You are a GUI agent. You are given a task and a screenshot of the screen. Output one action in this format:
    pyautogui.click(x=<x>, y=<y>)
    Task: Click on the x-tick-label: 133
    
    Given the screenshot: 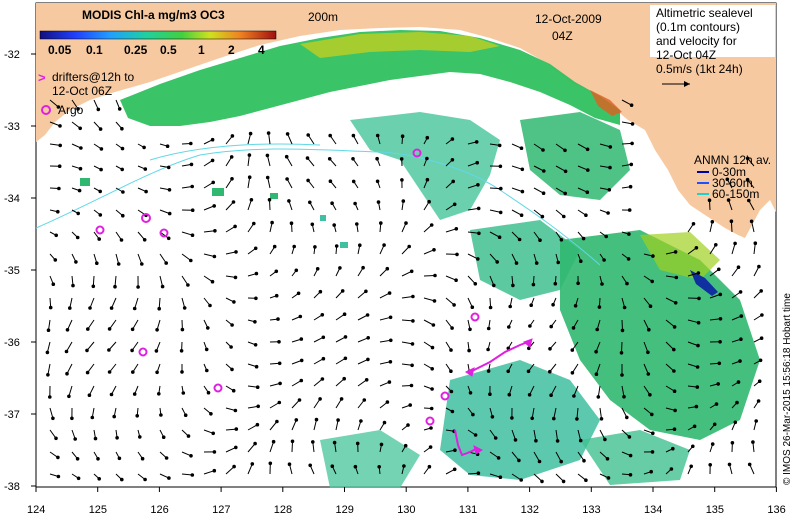 What is the action you would take?
    pyautogui.click(x=591, y=510)
    